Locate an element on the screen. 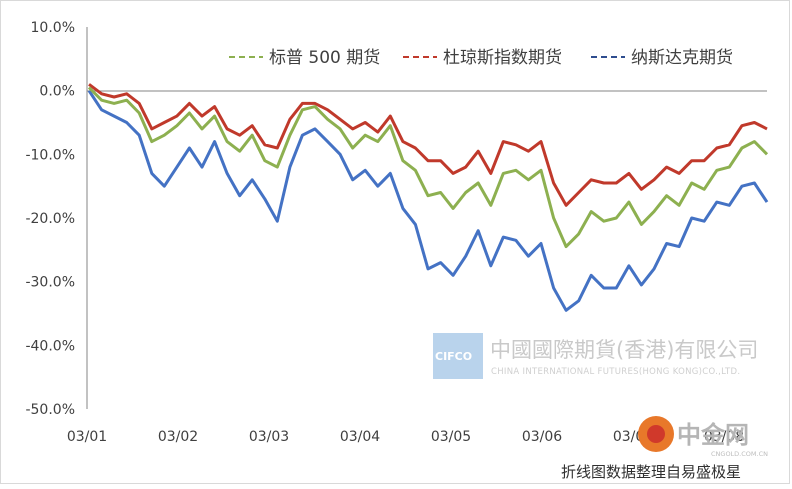 The image size is (792, 489). footer-source-note: 折线图数据整理自易盛极星 is located at coordinates (651, 472).